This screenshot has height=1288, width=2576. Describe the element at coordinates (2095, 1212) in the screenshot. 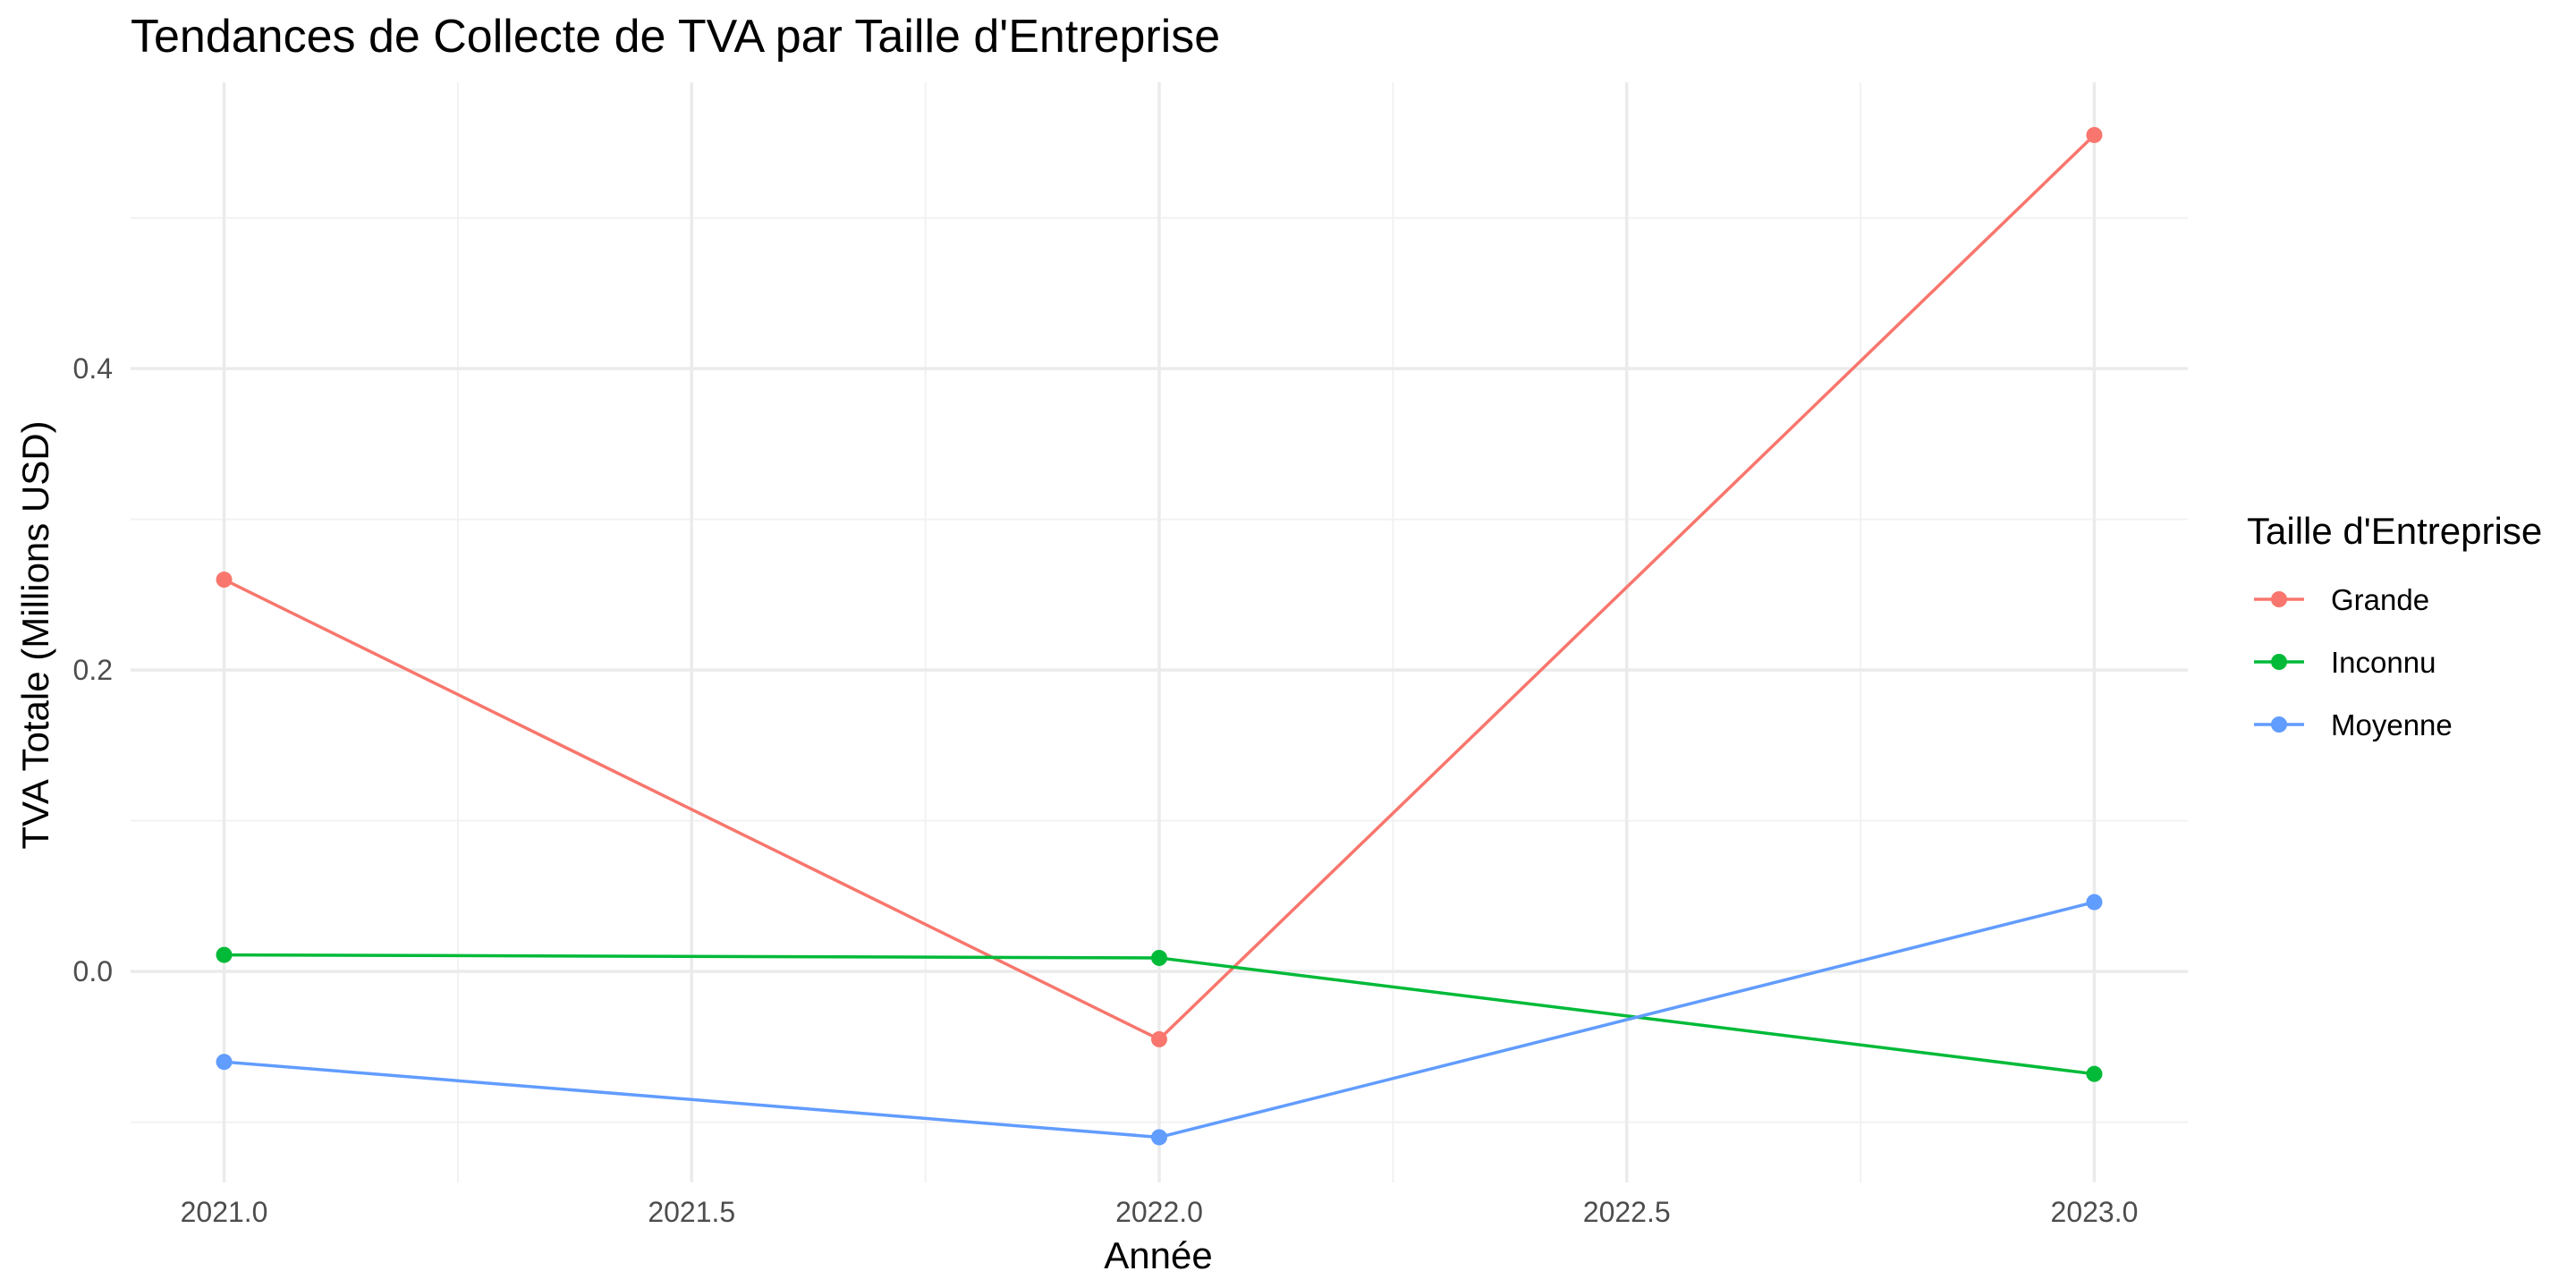

I see `x-tick-label: 2023.0` at that location.